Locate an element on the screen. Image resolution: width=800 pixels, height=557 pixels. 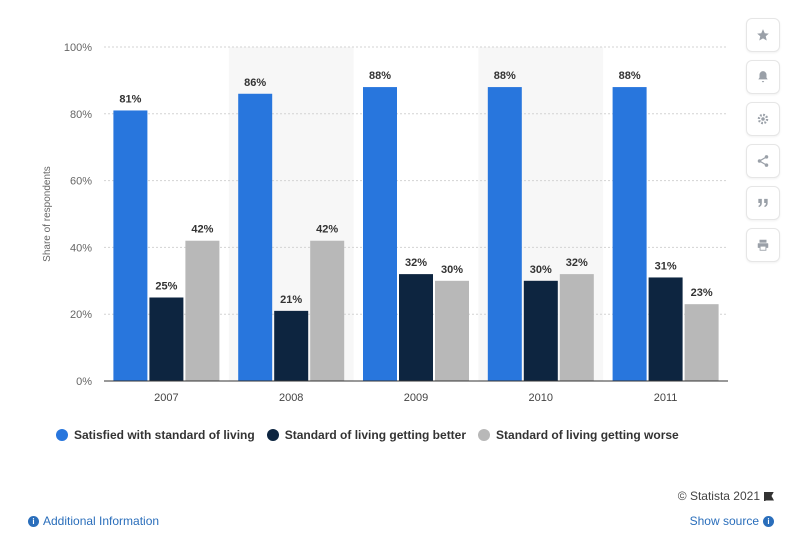
print-button is located at coordinates (763, 245).